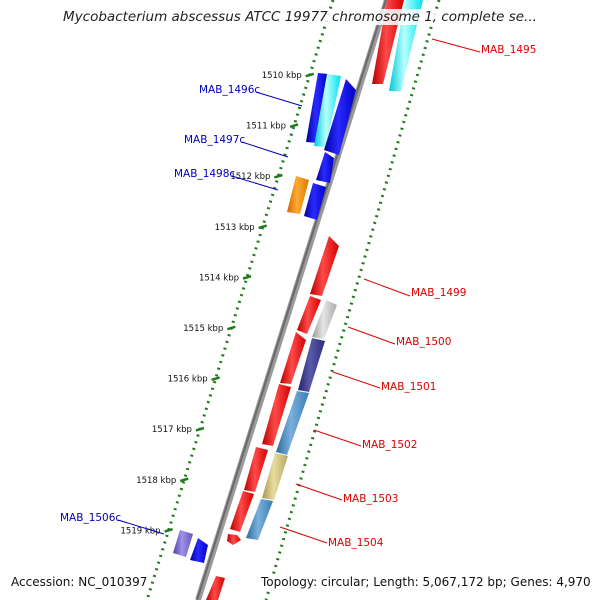 This screenshot has width=600, height=600. What do you see at coordinates (188, 380) in the screenshot?
I see `tick-label-1516: 1516 kbp` at bounding box center [188, 380].